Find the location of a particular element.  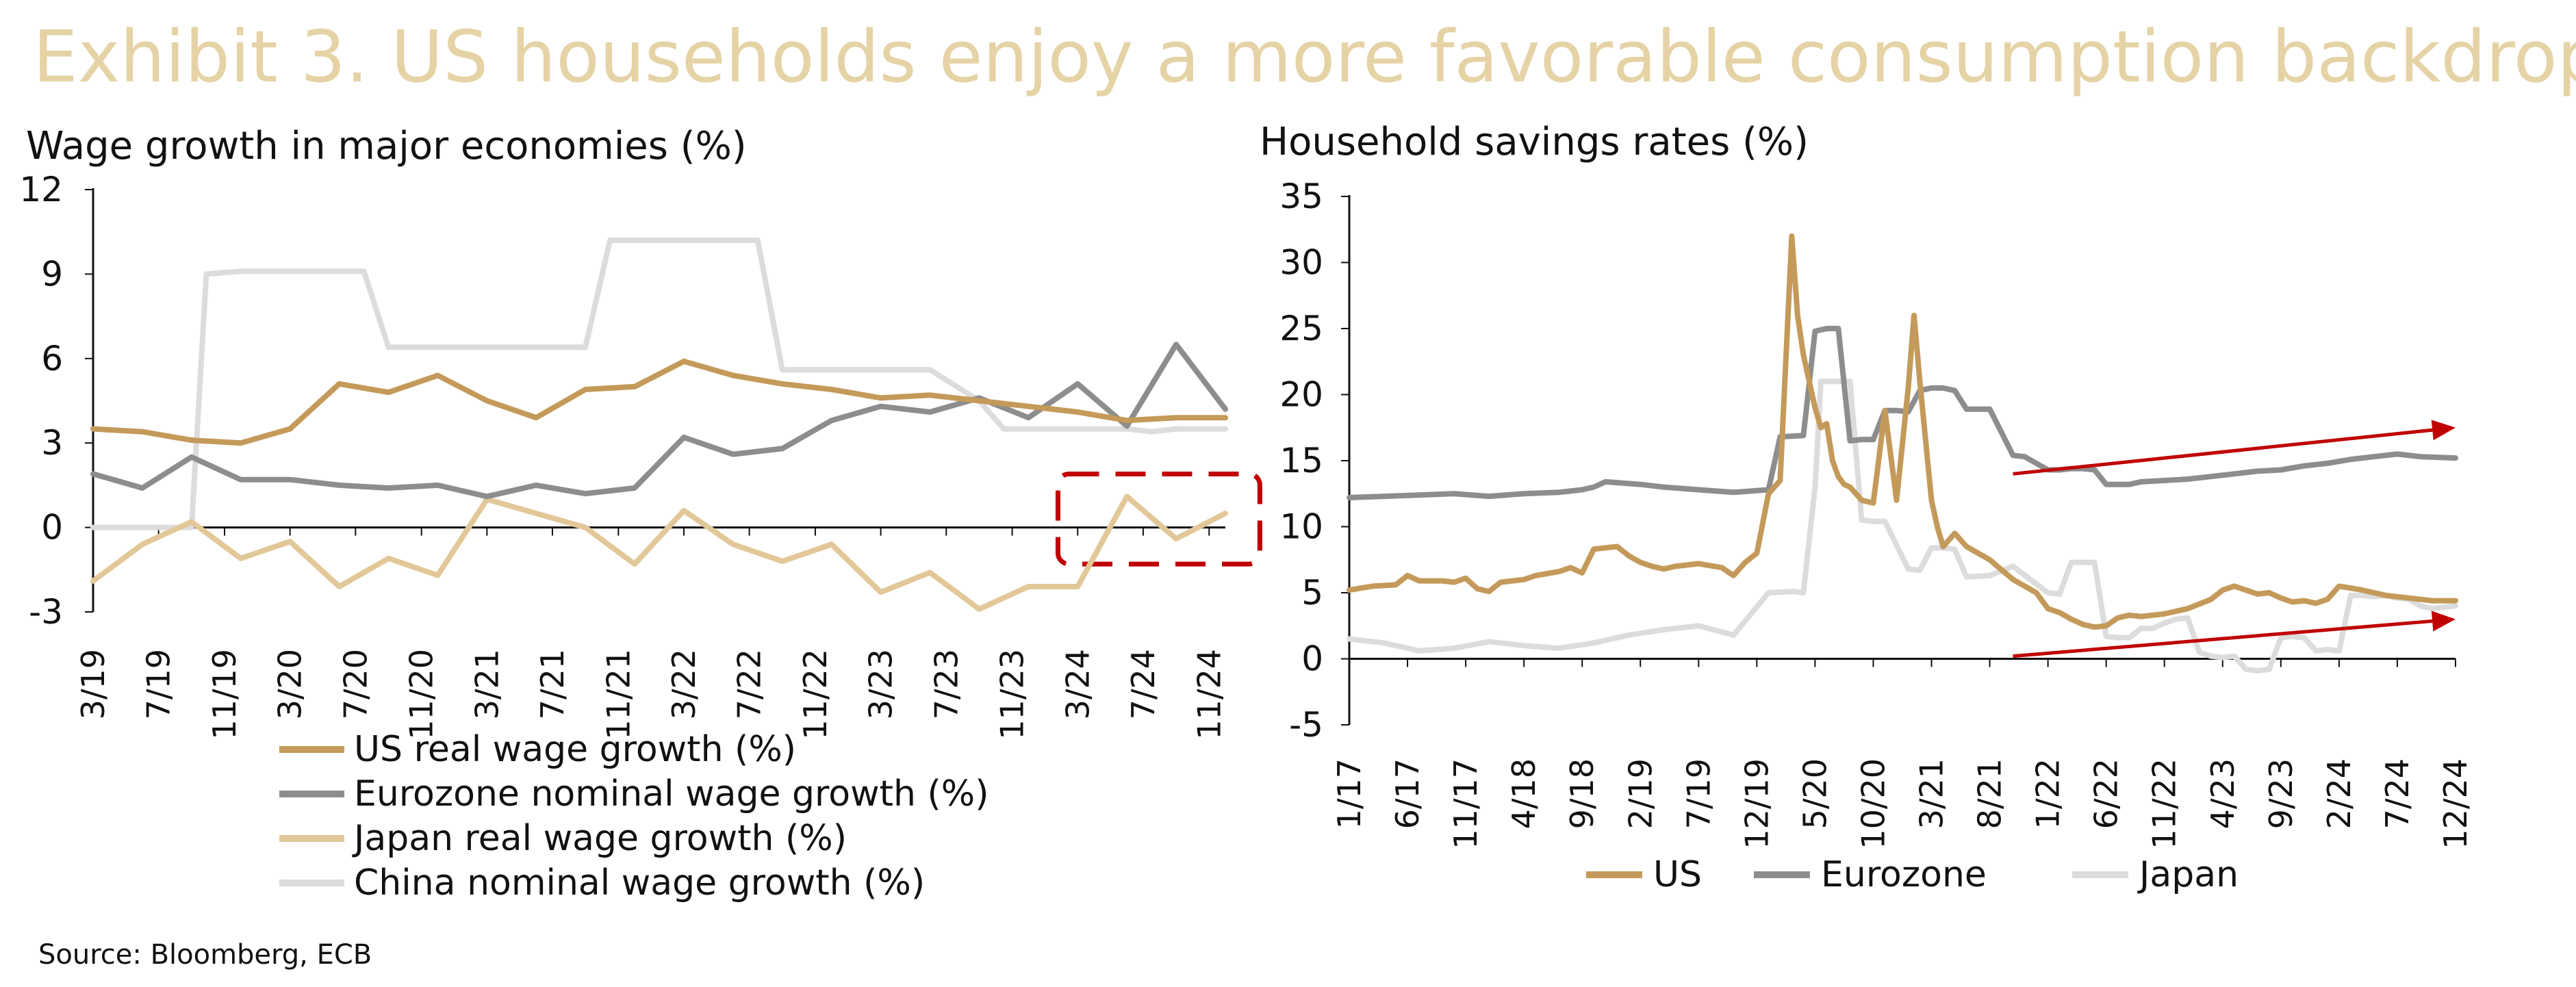

x-tick-label: 2/24 is located at coordinates (2339, 793).